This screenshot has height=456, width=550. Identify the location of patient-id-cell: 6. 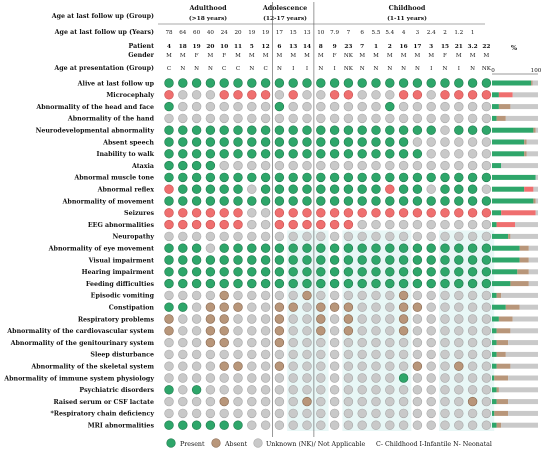
(279, 47).